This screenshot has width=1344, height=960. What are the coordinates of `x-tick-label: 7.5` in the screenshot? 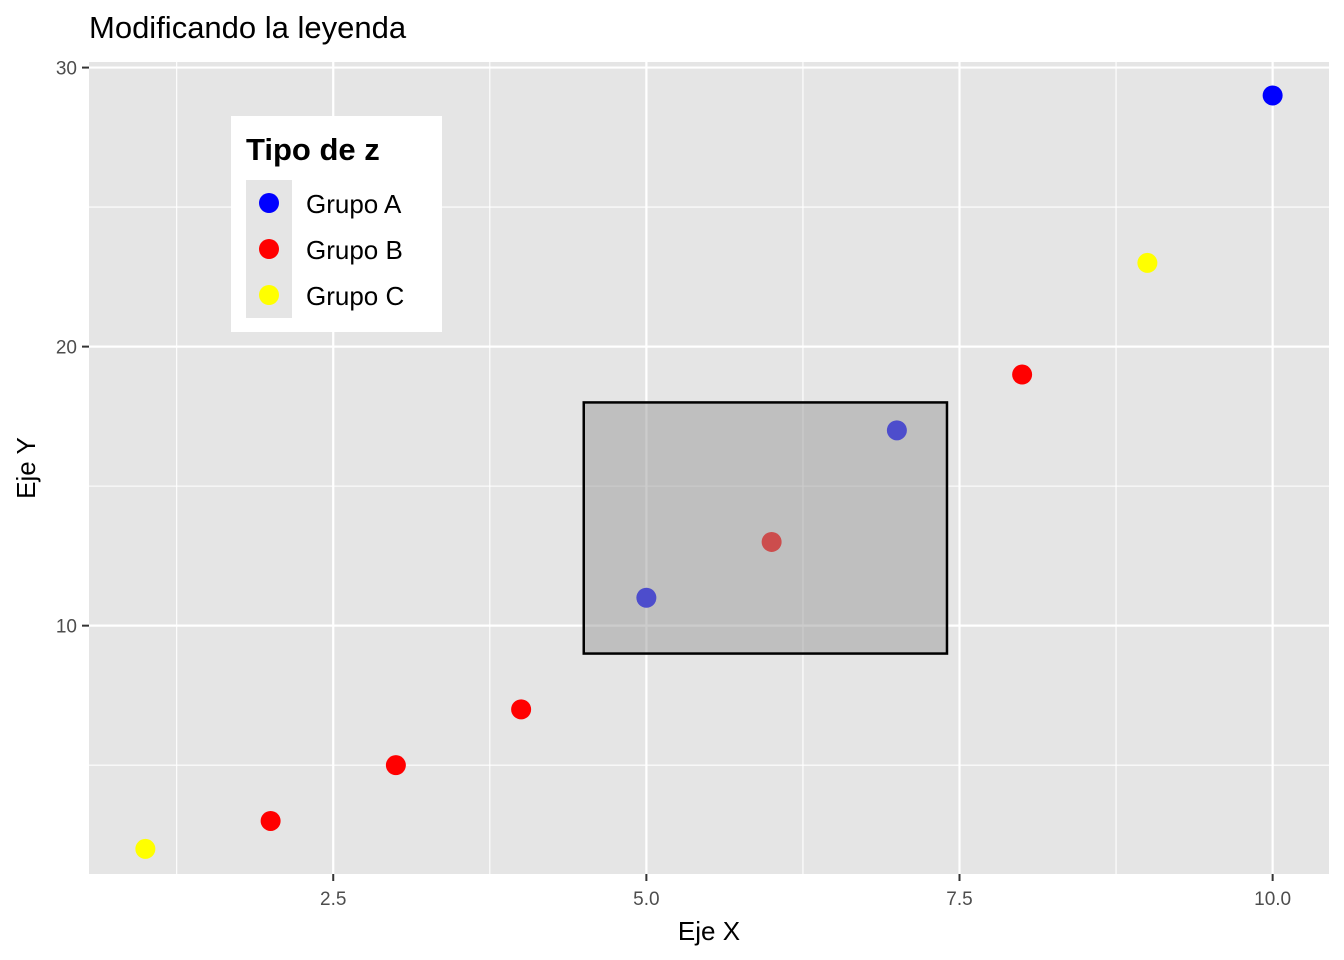 It's located at (959, 899).